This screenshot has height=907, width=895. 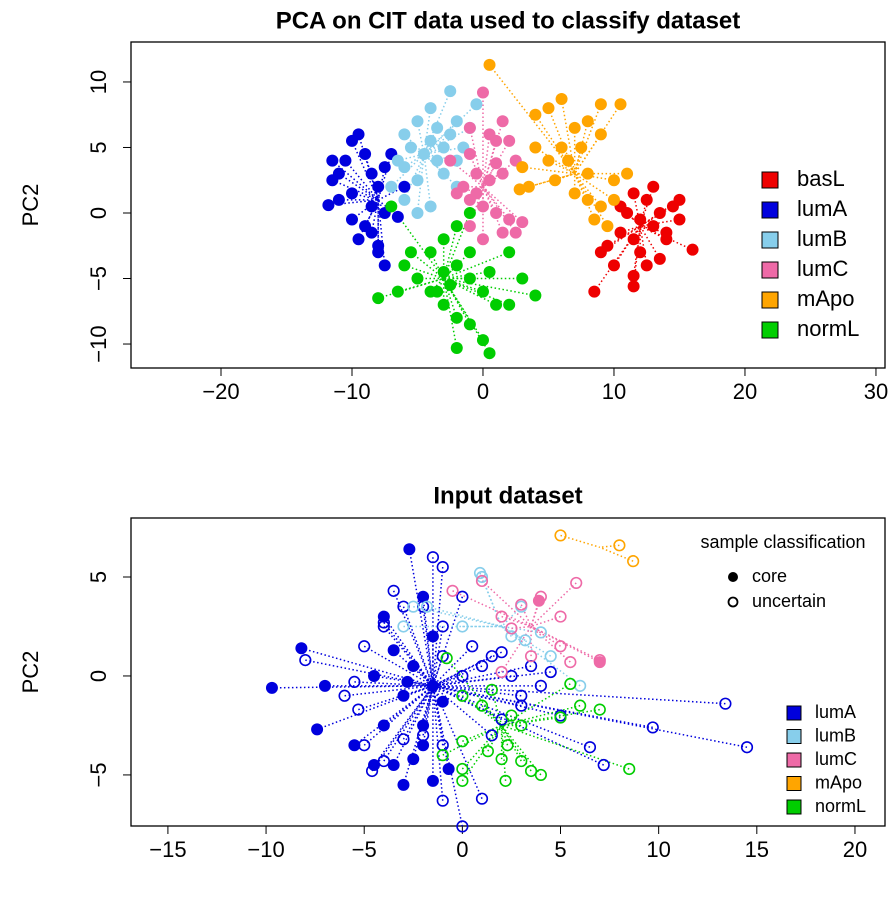 I want to click on legend-label: lumC, so click(x=836, y=759).